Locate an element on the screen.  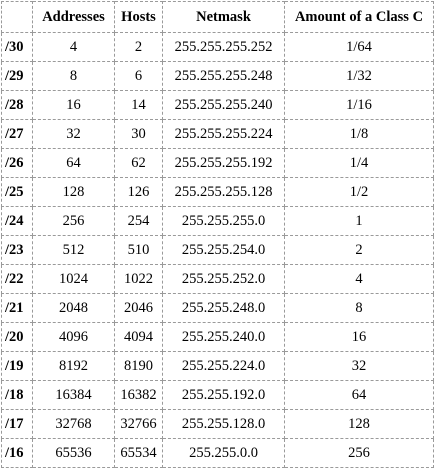
table-row: /30 4 2 255.255.255.252 1/64 is located at coordinates (217, 47).